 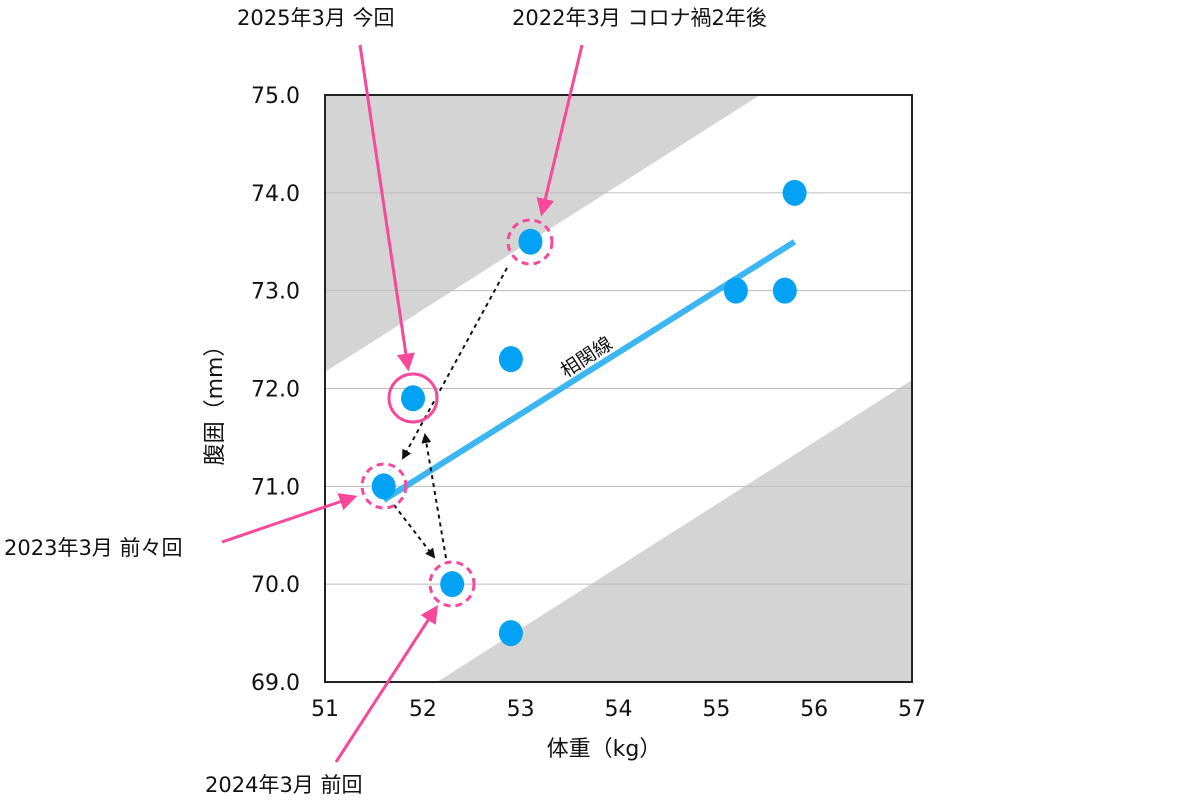 What do you see at coordinates (450, 413) in the screenshot?
I see `transition-arrows` at bounding box center [450, 413].